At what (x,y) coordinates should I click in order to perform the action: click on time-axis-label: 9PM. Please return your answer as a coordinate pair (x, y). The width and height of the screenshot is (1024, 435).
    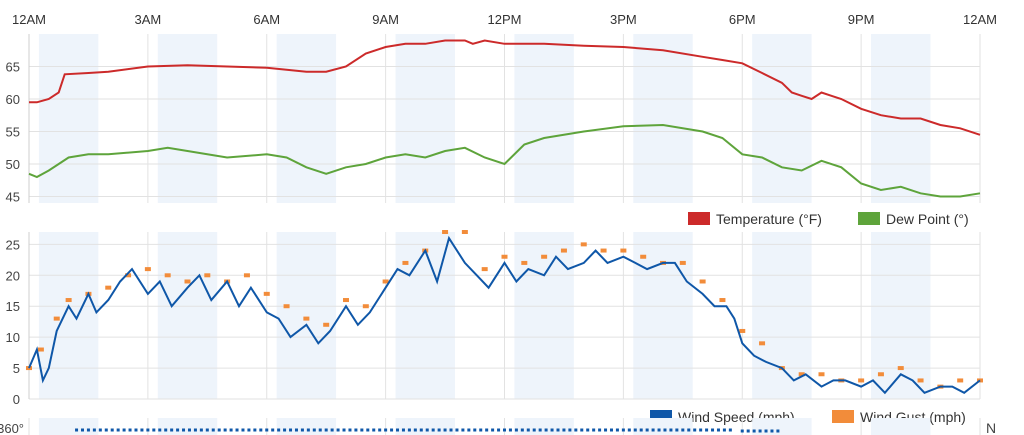
    Looking at the image, I should click on (861, 19).